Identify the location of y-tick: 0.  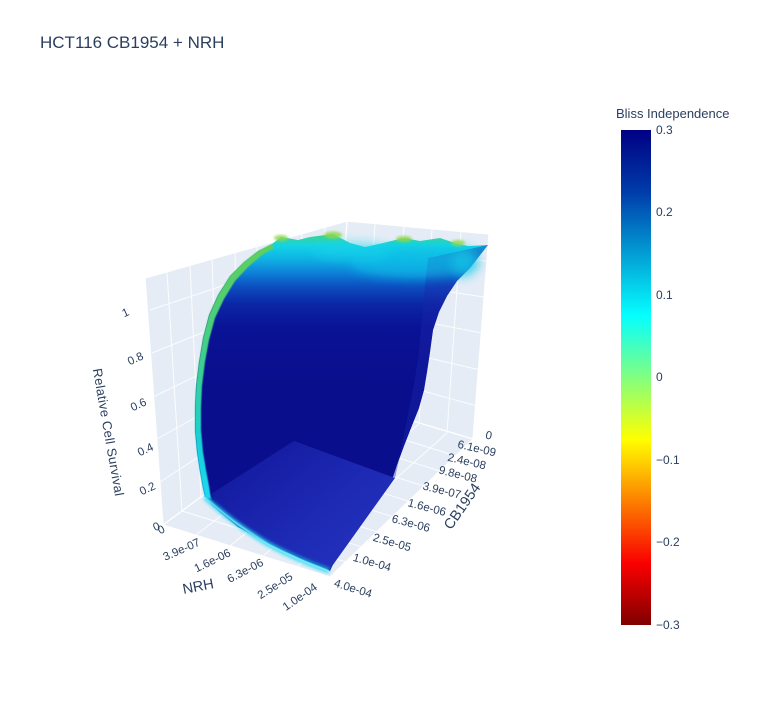
(488, 436).